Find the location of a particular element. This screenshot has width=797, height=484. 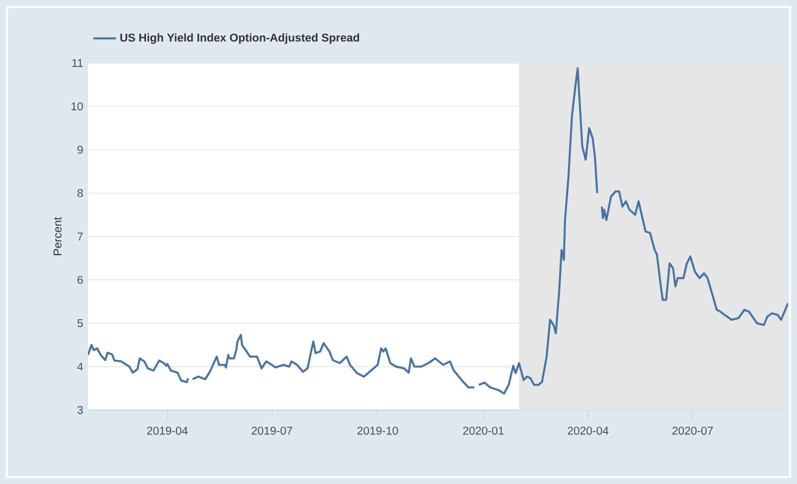

x-tick-label: 2019-07 is located at coordinates (272, 430).